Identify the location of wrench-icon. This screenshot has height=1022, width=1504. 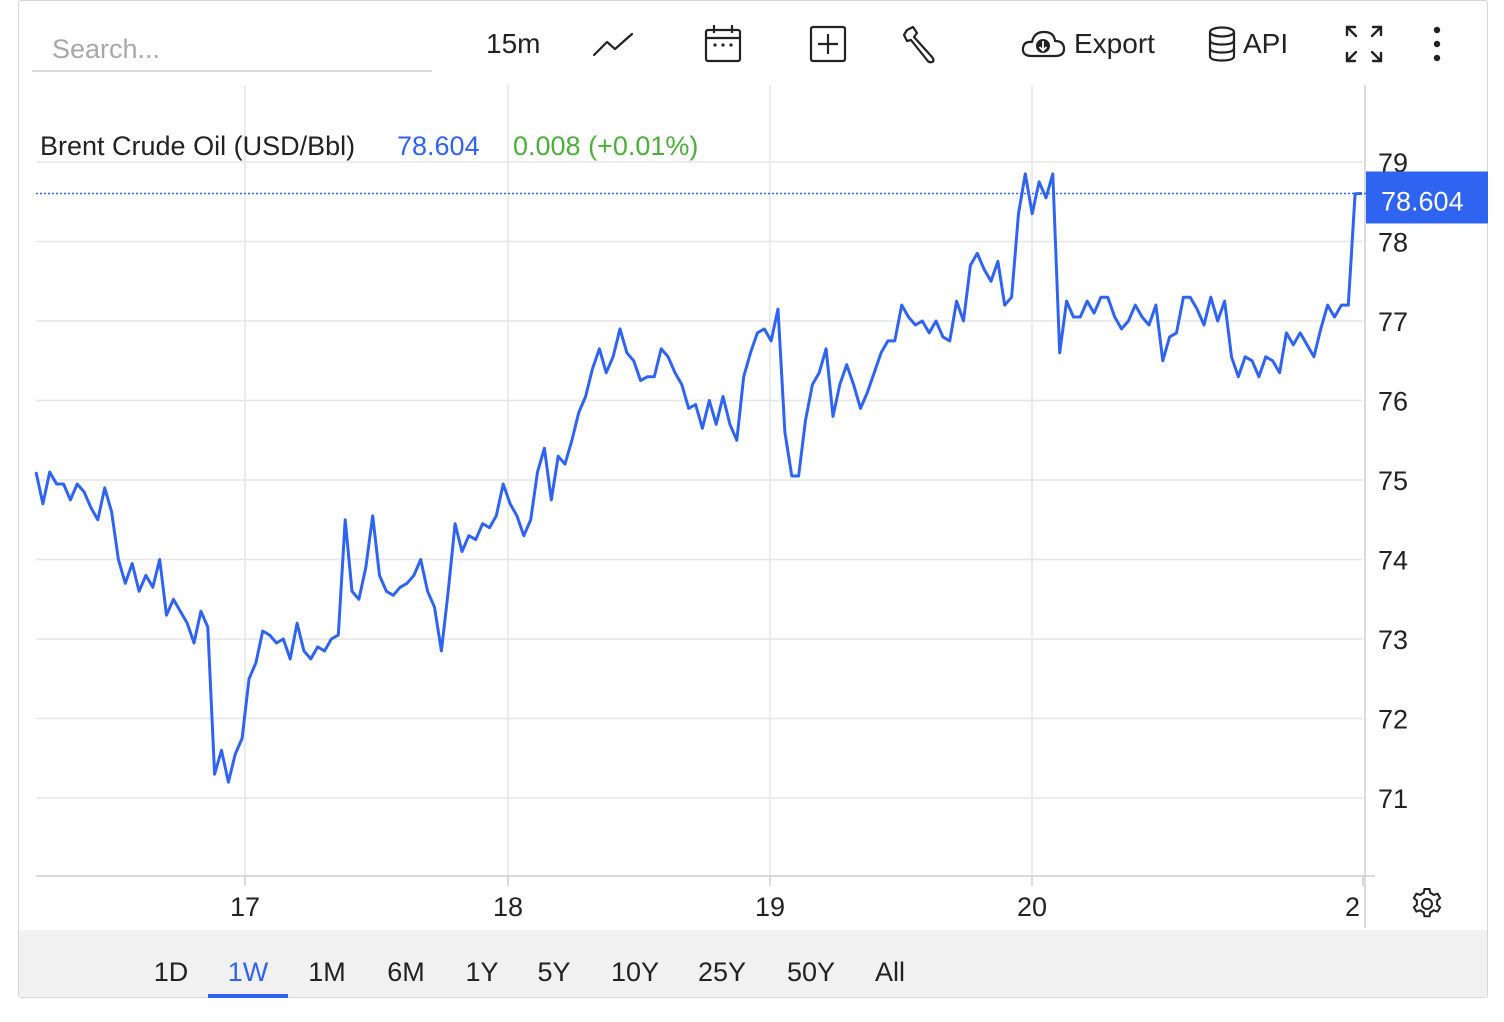
(921, 44).